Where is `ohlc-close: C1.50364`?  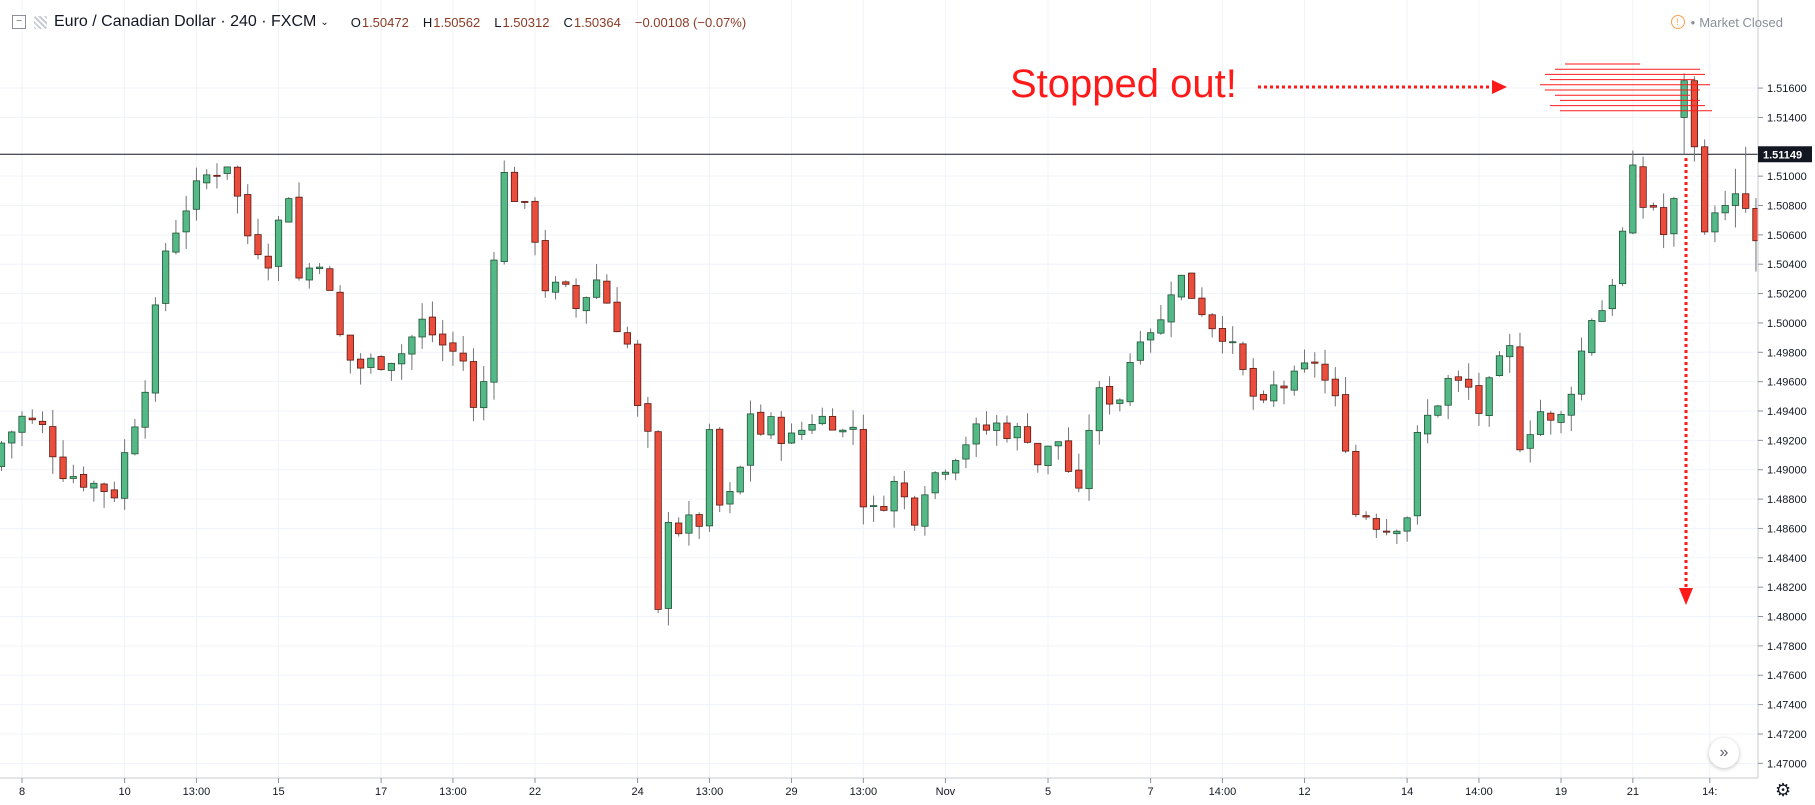 ohlc-close: C1.50364 is located at coordinates (591, 22).